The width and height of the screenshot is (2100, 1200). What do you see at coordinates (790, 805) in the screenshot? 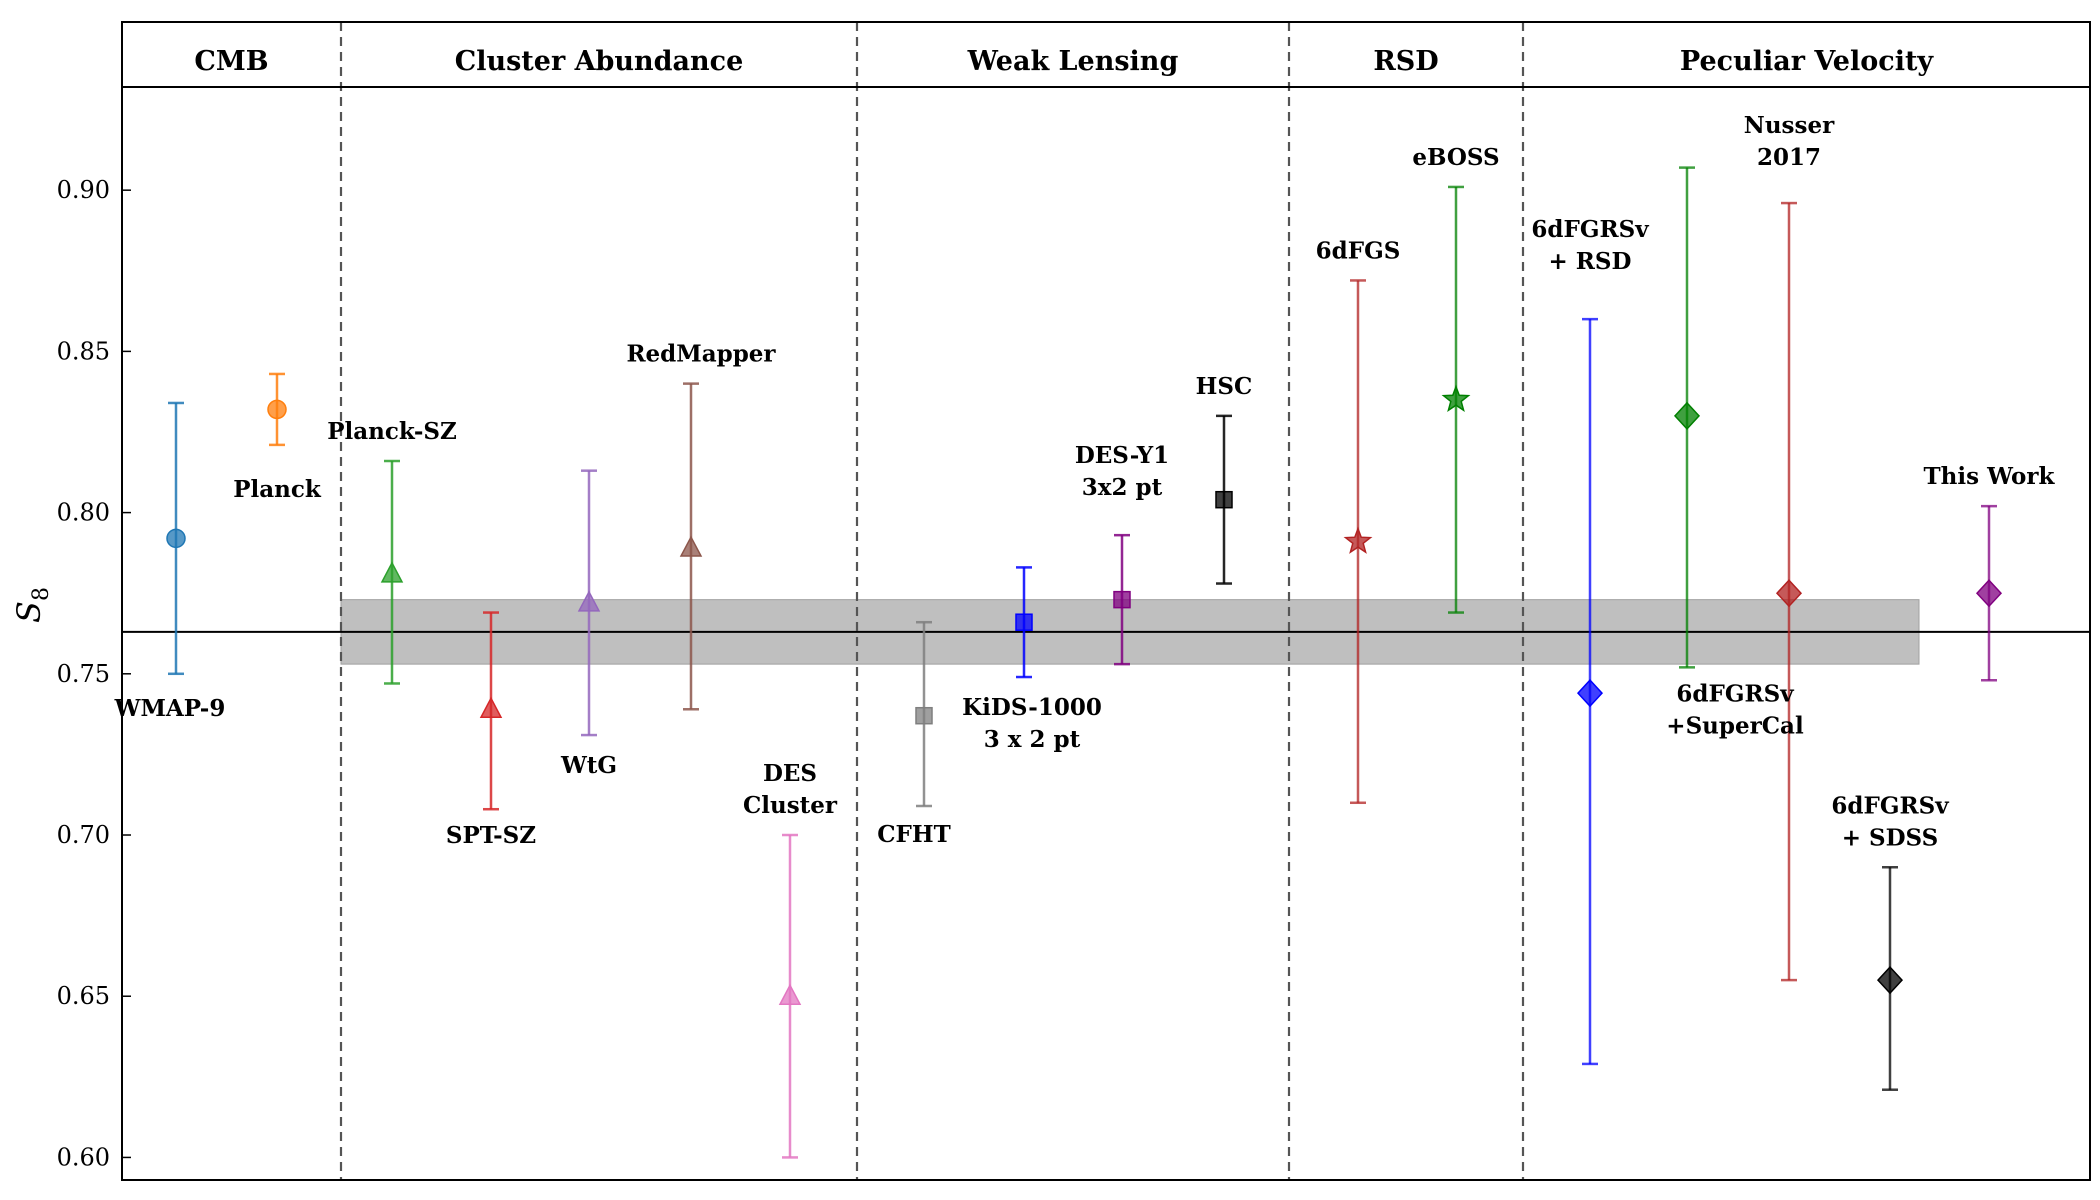
I see `point-label: Cluster` at bounding box center [790, 805].